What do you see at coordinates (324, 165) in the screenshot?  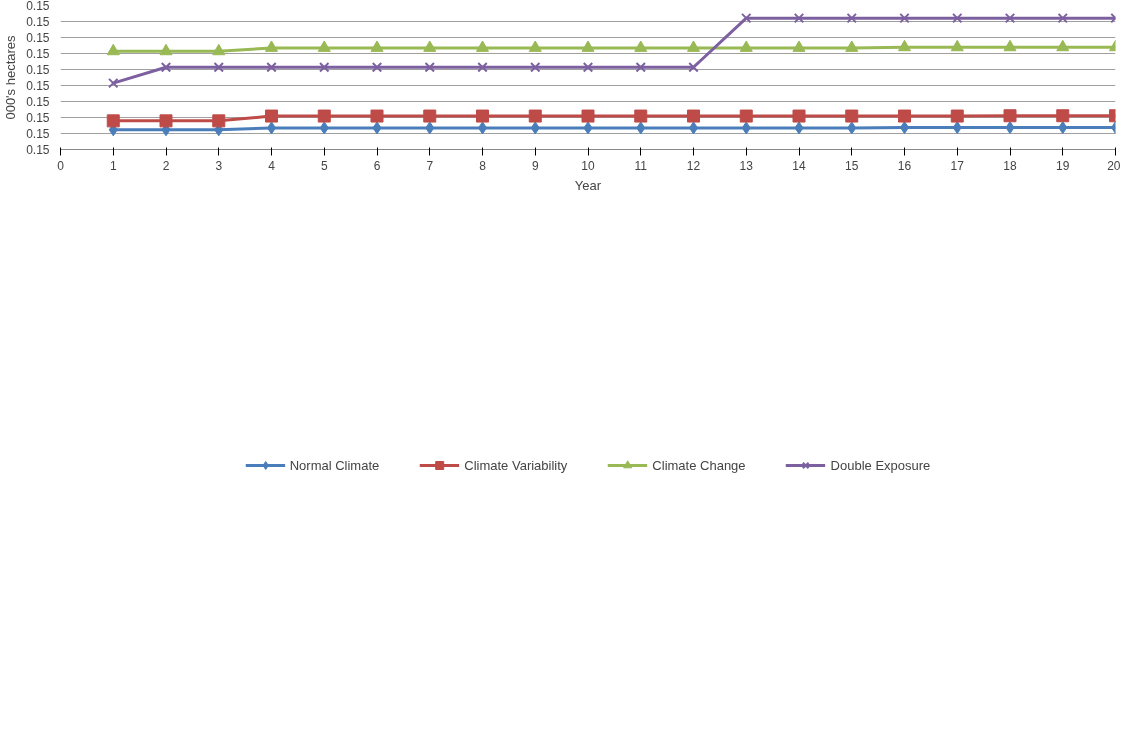 I see `x-tick-label: 5` at bounding box center [324, 165].